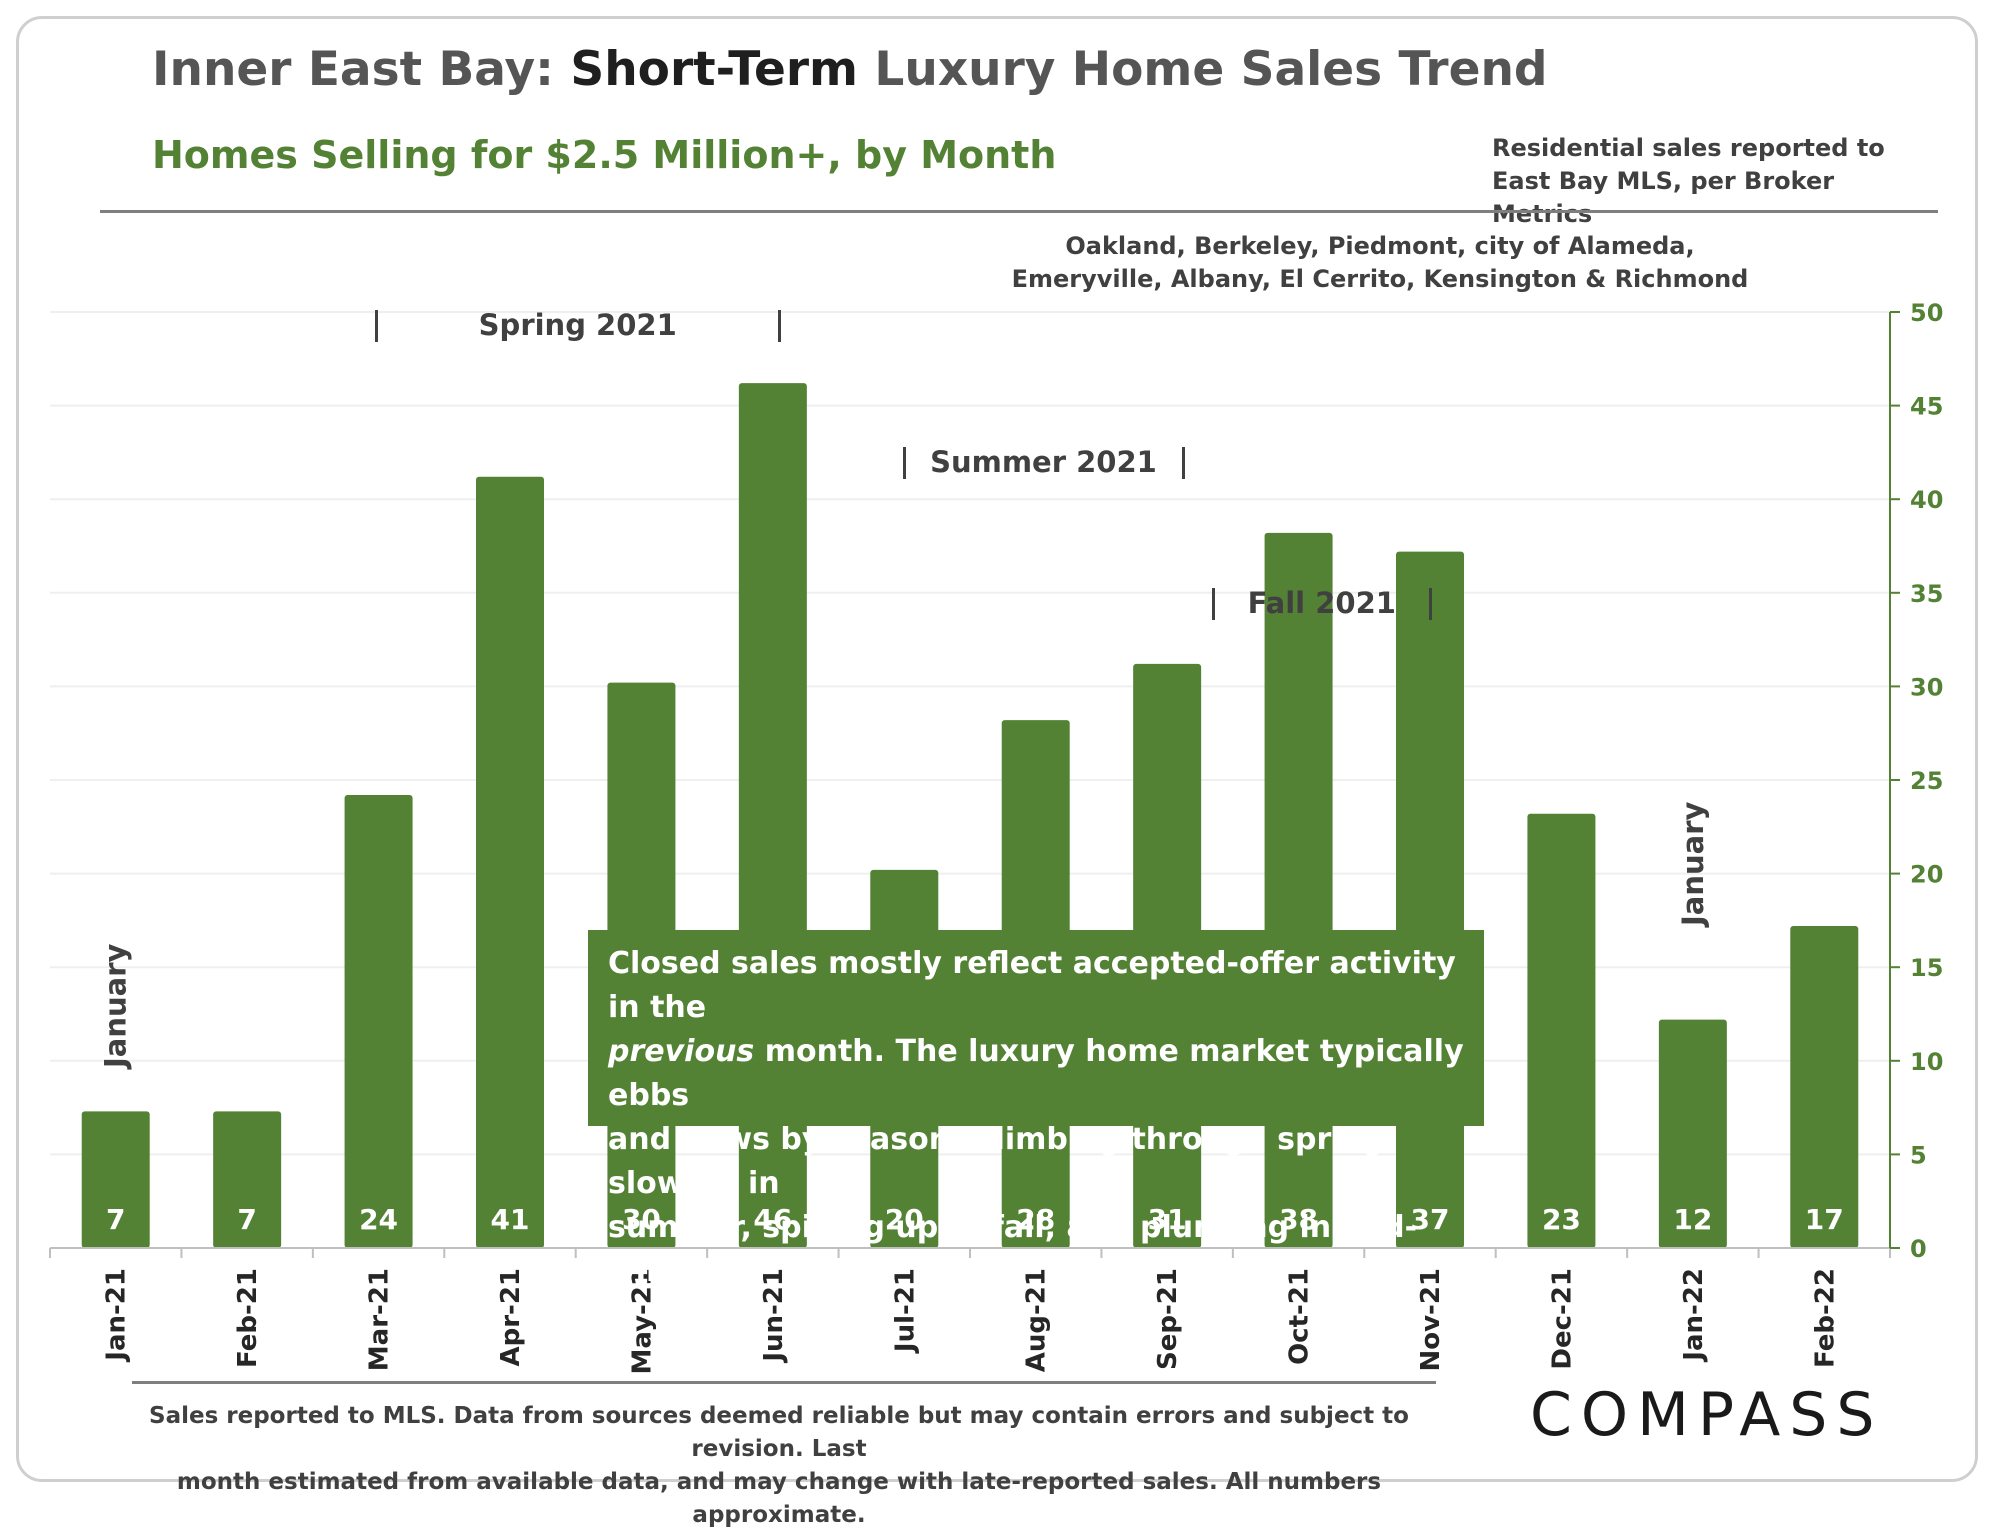 The height and width of the screenshot is (1532, 2000). Describe the element at coordinates (1926, 875) in the screenshot. I see `y-tick-label: 20` at that location.